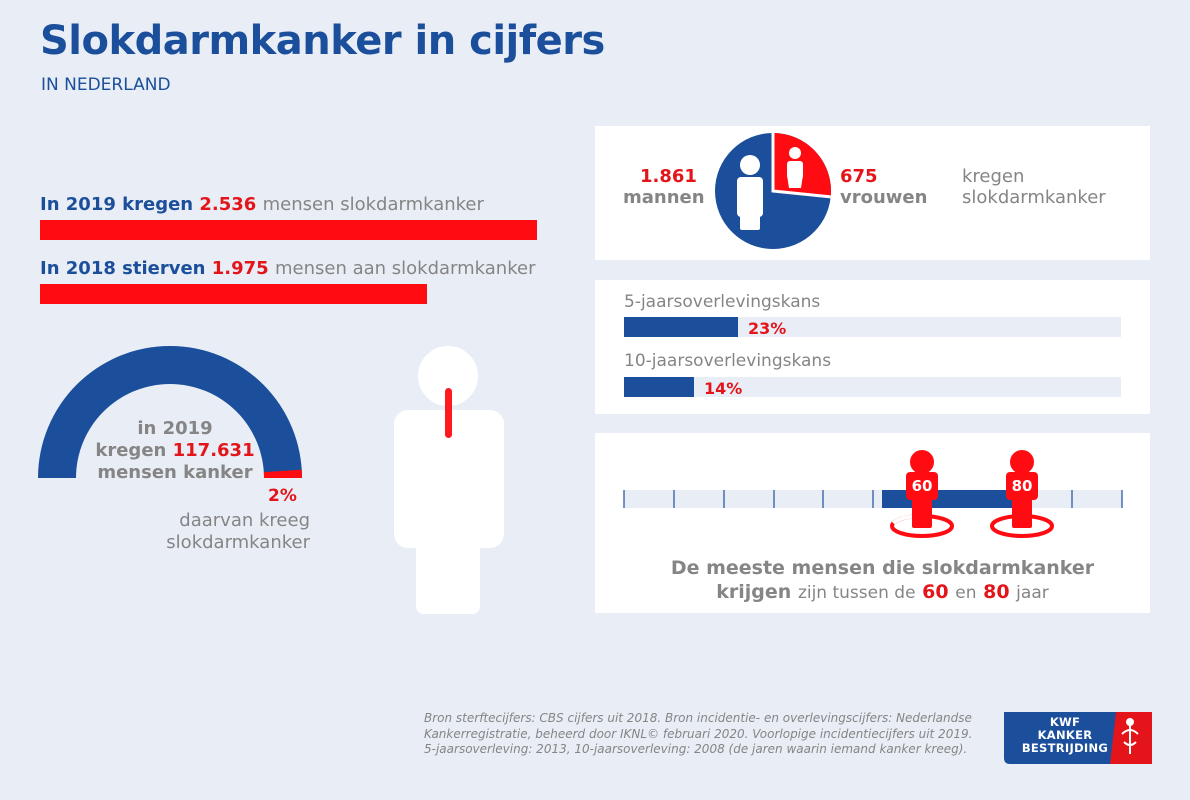 This screenshot has height=800, width=1190. What do you see at coordinates (750, 192) in the screenshot?
I see `man-icon` at bounding box center [750, 192].